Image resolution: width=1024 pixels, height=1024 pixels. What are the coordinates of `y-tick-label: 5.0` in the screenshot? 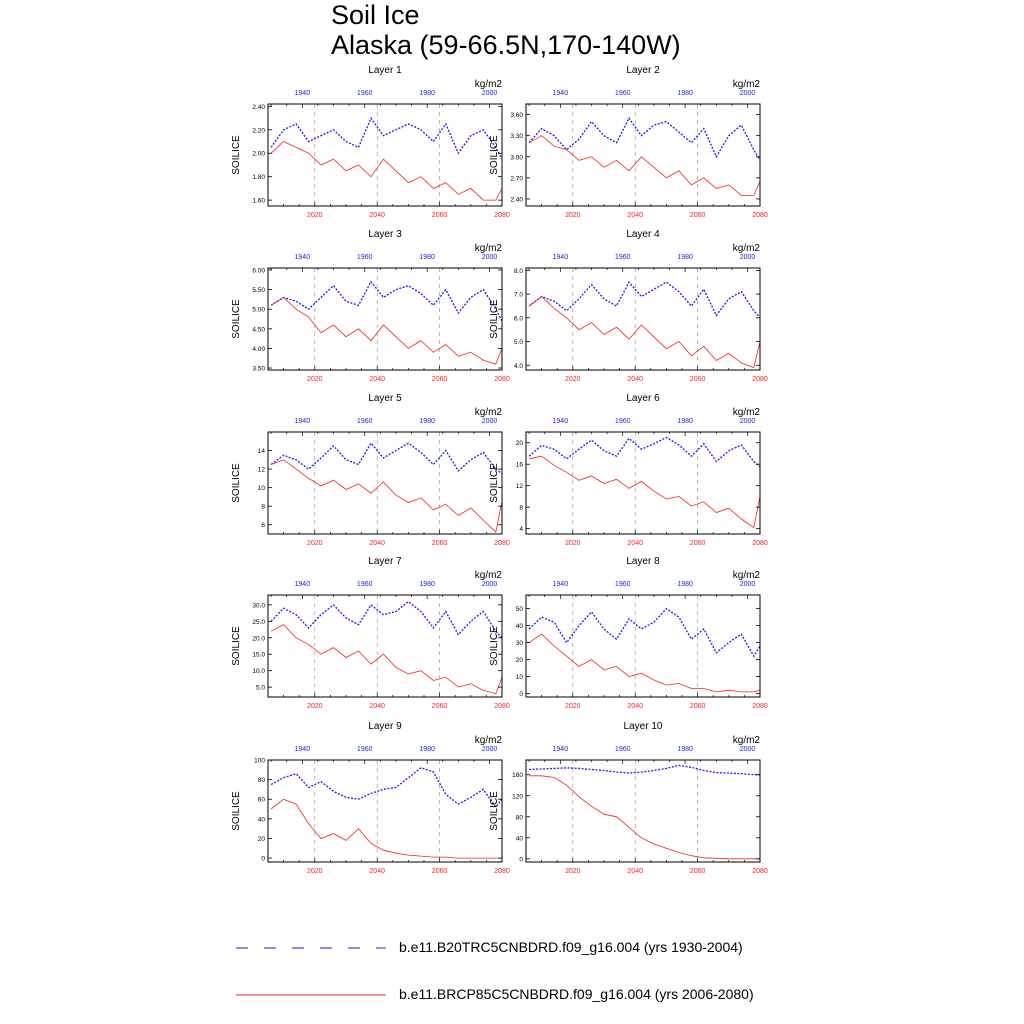 It's located at (518, 342).